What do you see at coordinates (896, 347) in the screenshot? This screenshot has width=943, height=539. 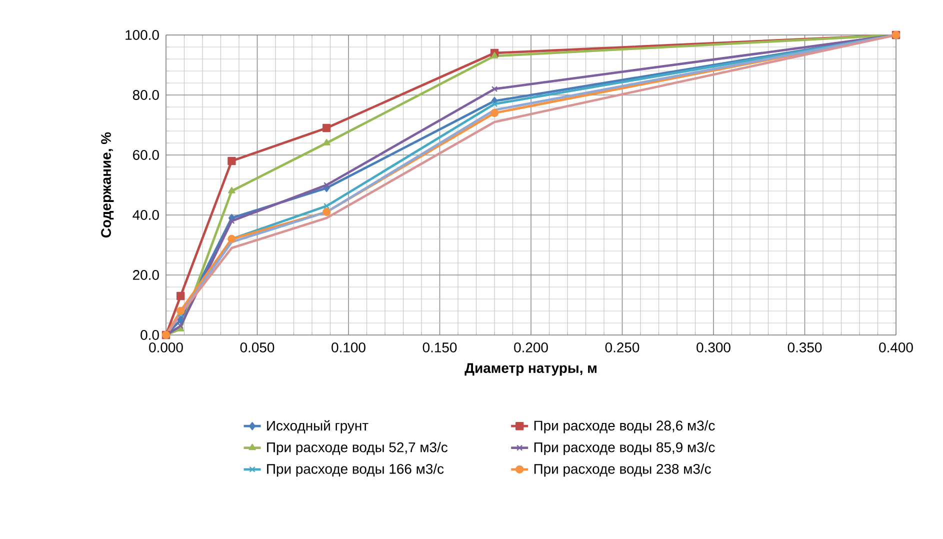 I see `x-tick-label: 0.400` at bounding box center [896, 347].